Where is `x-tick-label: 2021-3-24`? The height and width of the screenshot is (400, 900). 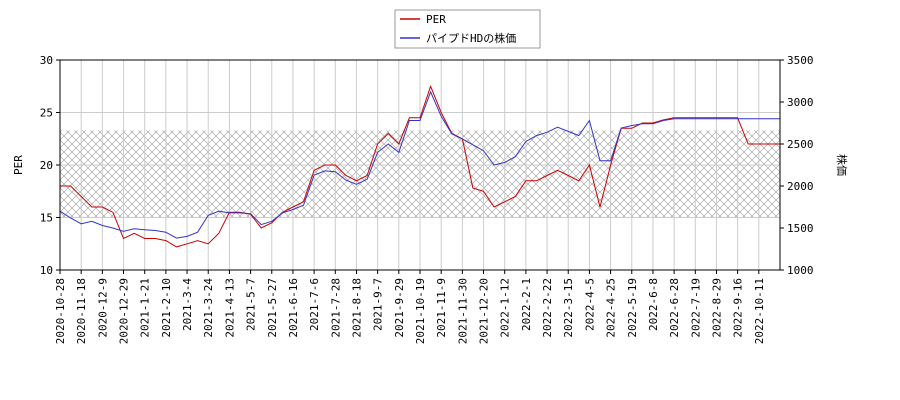 x-tick-label: 2021-3-24 is located at coordinates (208, 308).